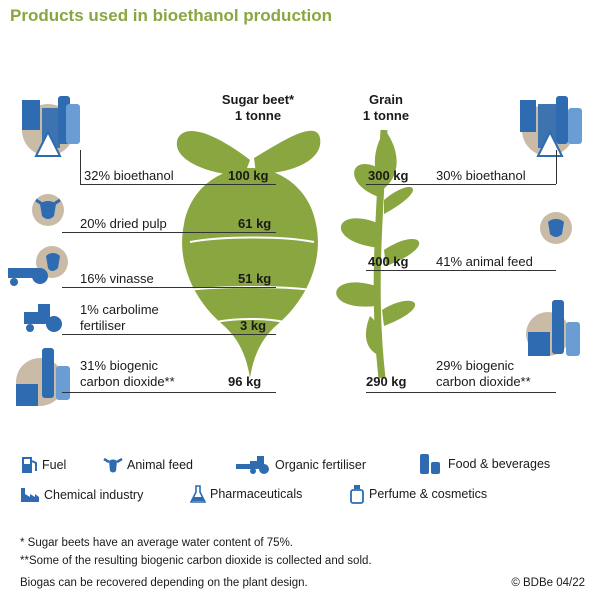 The image size is (597, 600). Describe the element at coordinates (38, 266) in the screenshot. I see `row3-left-icons` at that location.